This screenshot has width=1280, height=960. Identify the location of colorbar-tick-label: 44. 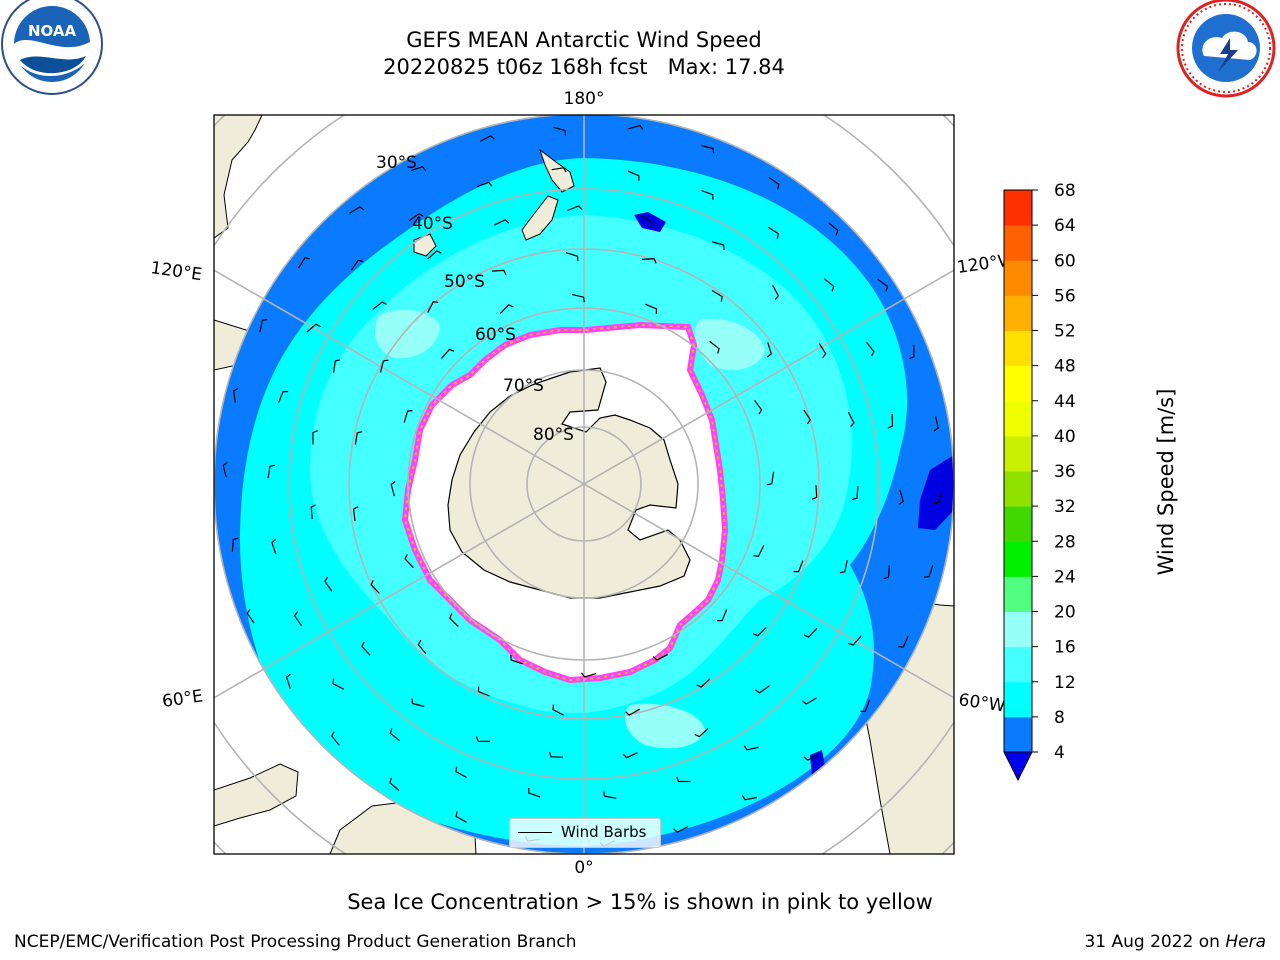
(1065, 402).